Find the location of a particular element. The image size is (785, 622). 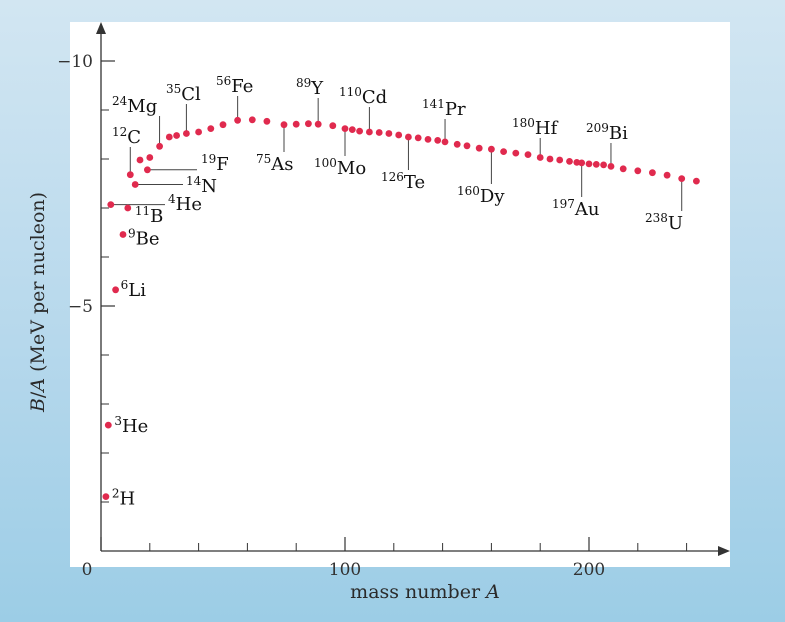

x-tick-label: 100 is located at coordinates (345, 570).